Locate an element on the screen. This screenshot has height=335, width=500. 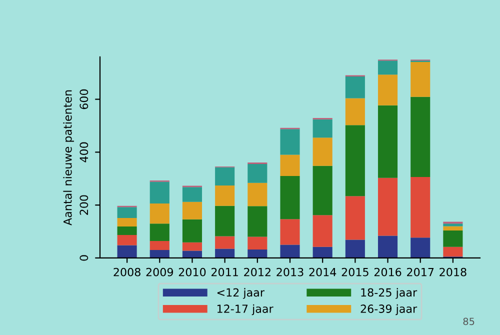
x-tick-label: 2016 is located at coordinates (388, 272).